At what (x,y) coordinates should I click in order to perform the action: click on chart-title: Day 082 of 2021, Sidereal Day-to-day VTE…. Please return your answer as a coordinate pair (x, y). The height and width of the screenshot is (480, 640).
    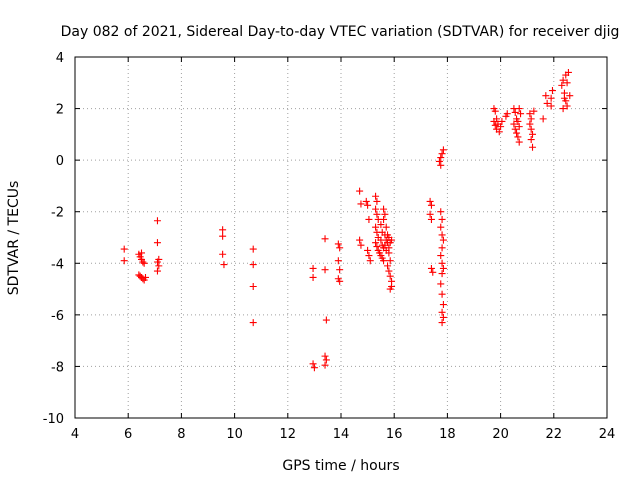
    Looking at the image, I should click on (340, 32).